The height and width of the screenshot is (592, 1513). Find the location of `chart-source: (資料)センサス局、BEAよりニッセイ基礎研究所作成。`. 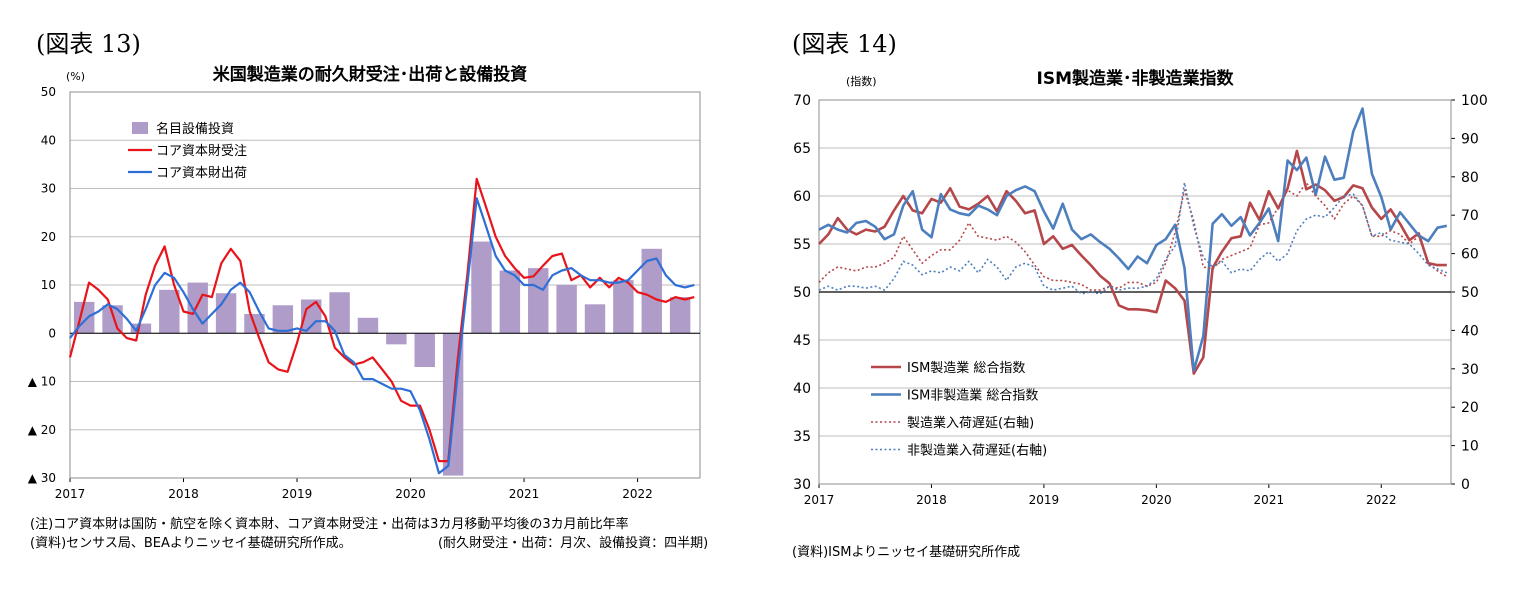

chart-source: (資料)センサス局、BEAよりニッセイ基礎研究所作成。 is located at coordinates (191, 543).